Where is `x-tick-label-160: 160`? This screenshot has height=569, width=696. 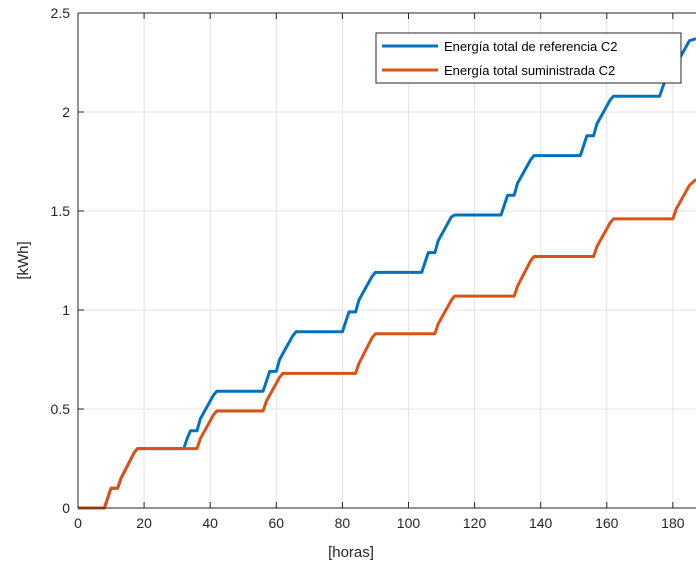
x-tick-label-160: 160 is located at coordinates (607, 523).